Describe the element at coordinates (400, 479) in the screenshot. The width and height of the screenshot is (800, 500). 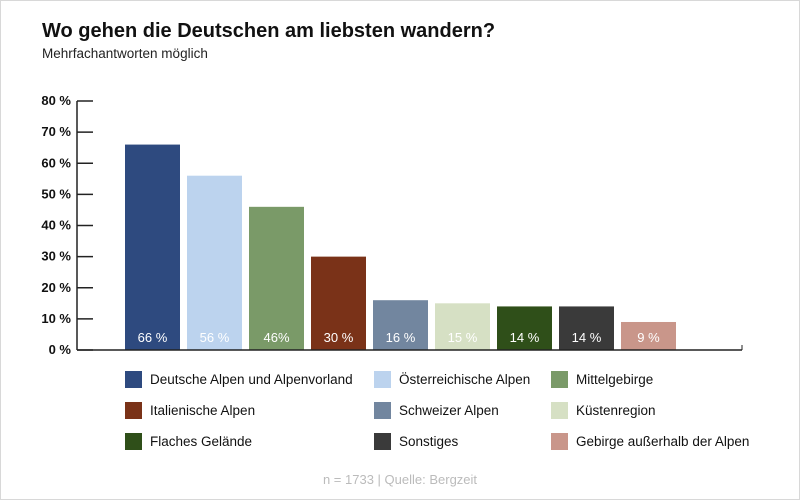
I see `source-note: n = 1733 | Quelle: Bergzeit` at that location.